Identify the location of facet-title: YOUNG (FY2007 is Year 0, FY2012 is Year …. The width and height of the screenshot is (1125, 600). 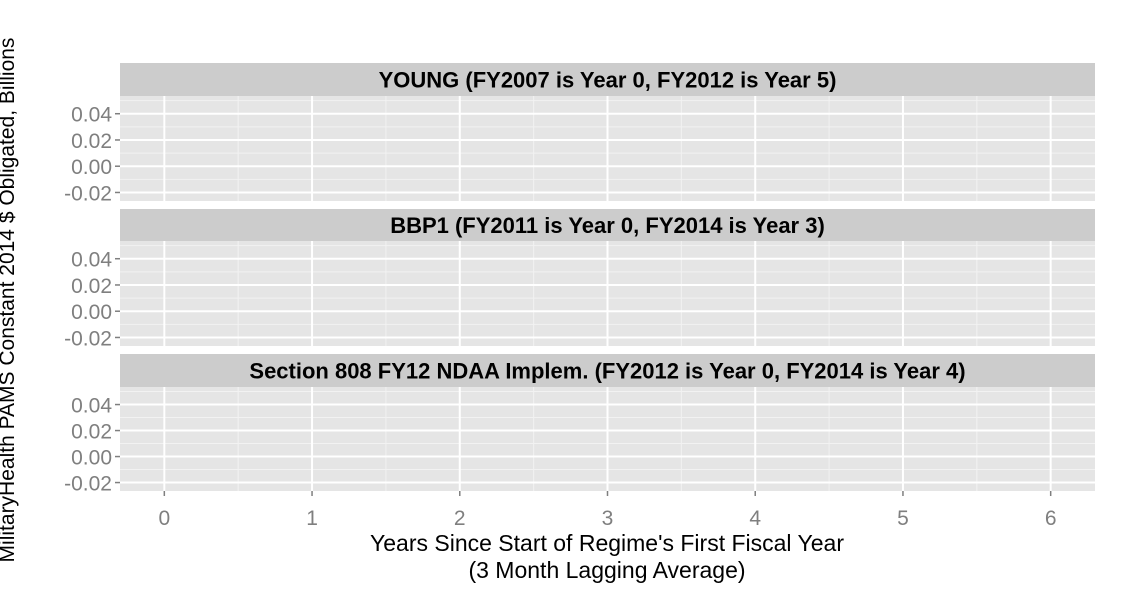
(608, 80).